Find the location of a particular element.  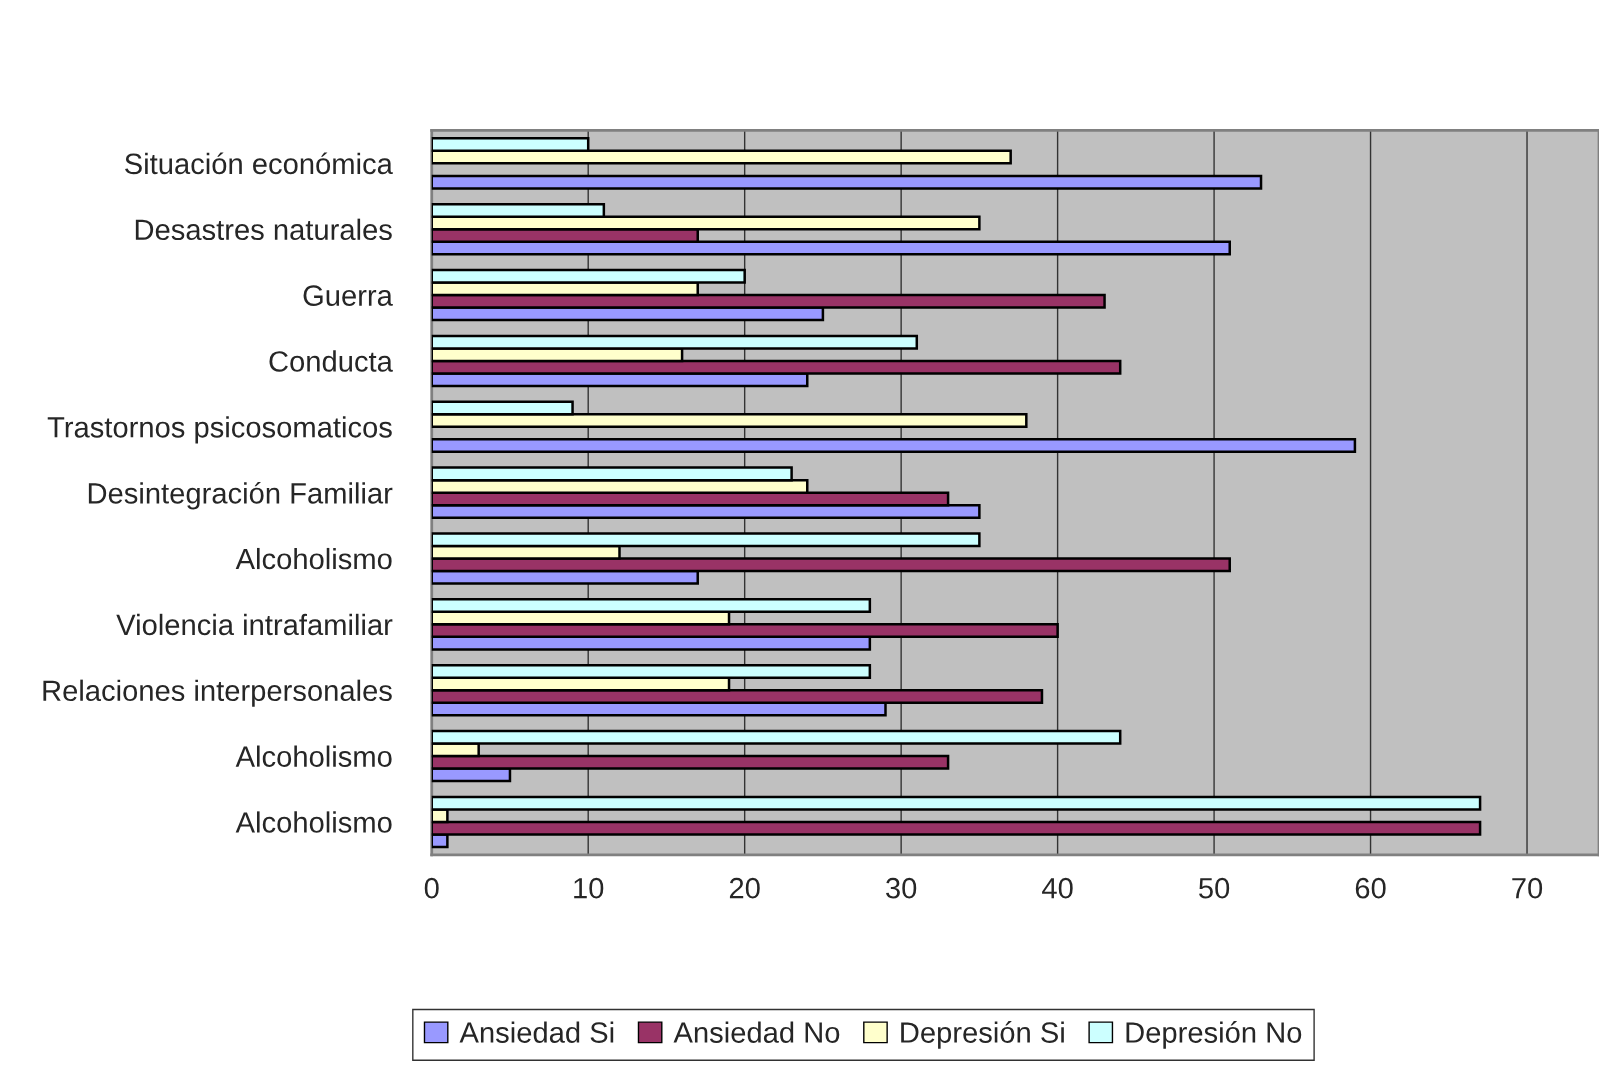

x-tick-label: 40 is located at coordinates (1057, 888).